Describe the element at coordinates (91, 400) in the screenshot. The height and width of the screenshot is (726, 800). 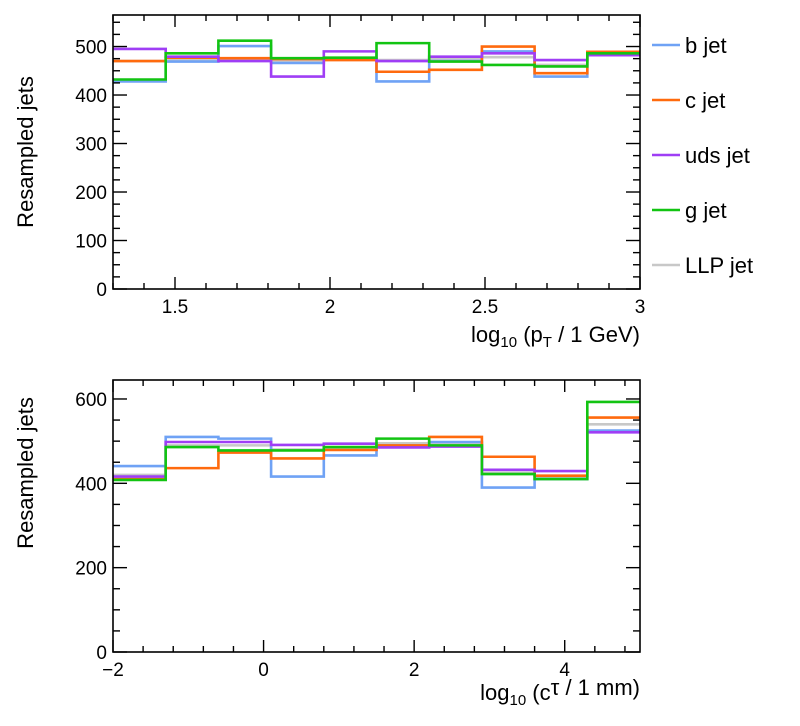
I see `y-tick-label: 600` at that location.